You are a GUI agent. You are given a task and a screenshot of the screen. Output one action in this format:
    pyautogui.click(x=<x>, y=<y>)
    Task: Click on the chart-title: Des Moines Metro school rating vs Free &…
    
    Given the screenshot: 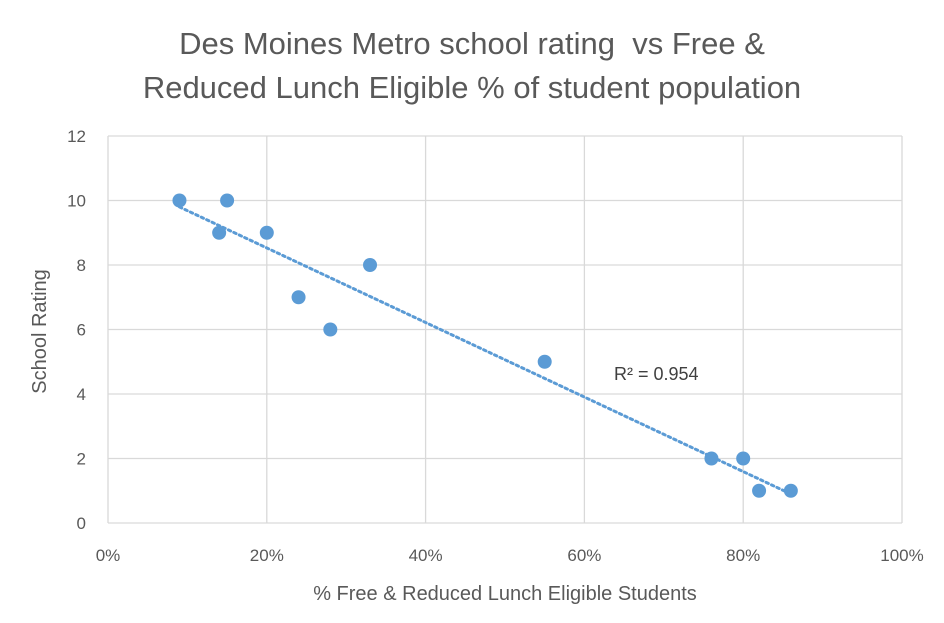 What is the action you would take?
    pyautogui.click(x=472, y=66)
    